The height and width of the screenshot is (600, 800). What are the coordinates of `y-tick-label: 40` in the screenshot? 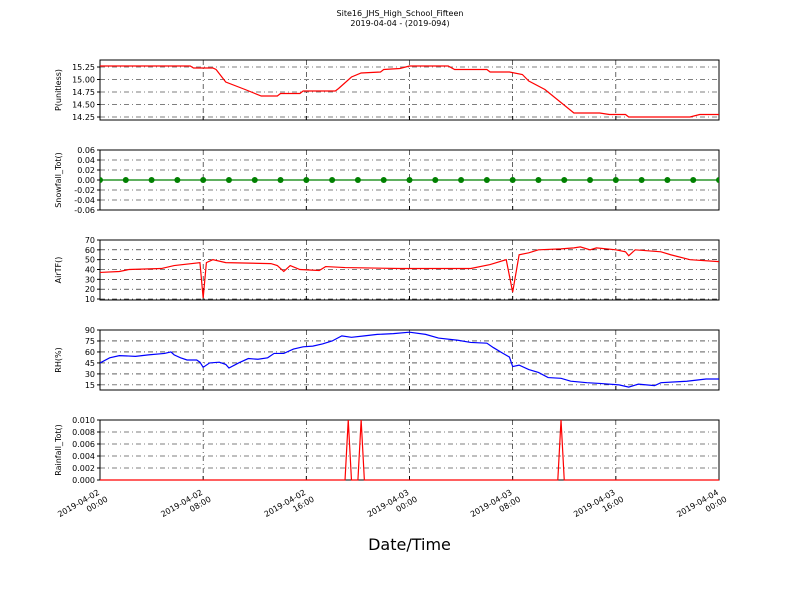 It's located at (90, 270).